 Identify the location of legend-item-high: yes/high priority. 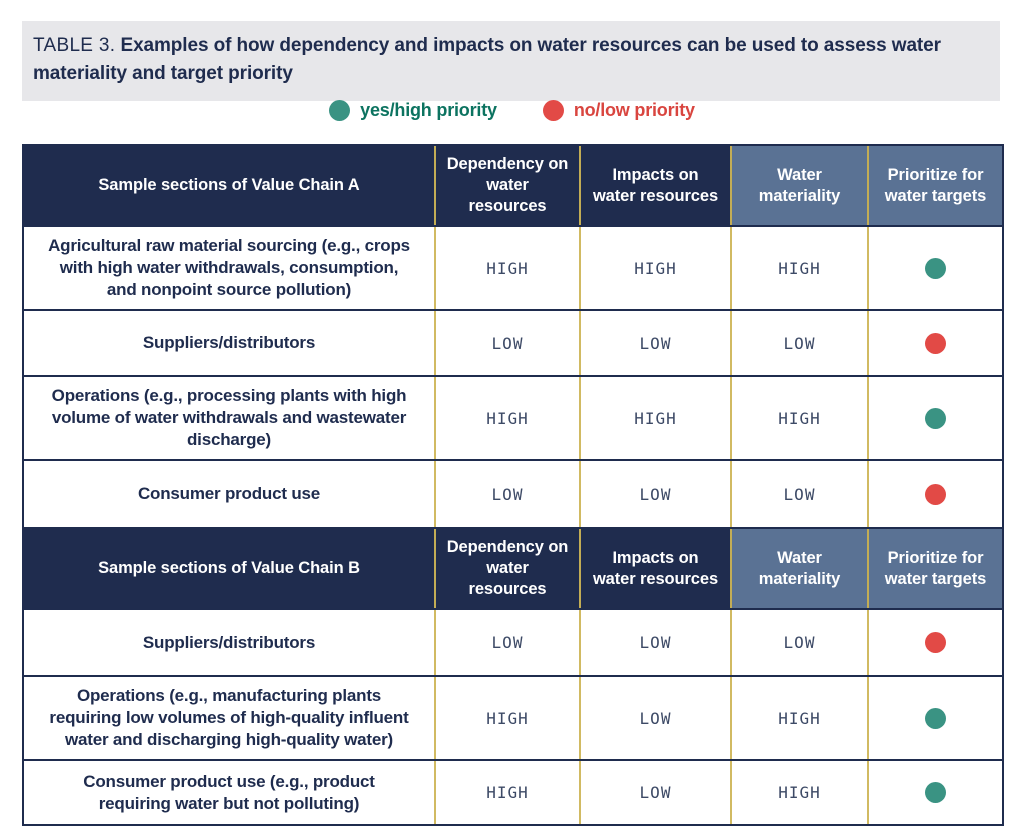
(413, 110).